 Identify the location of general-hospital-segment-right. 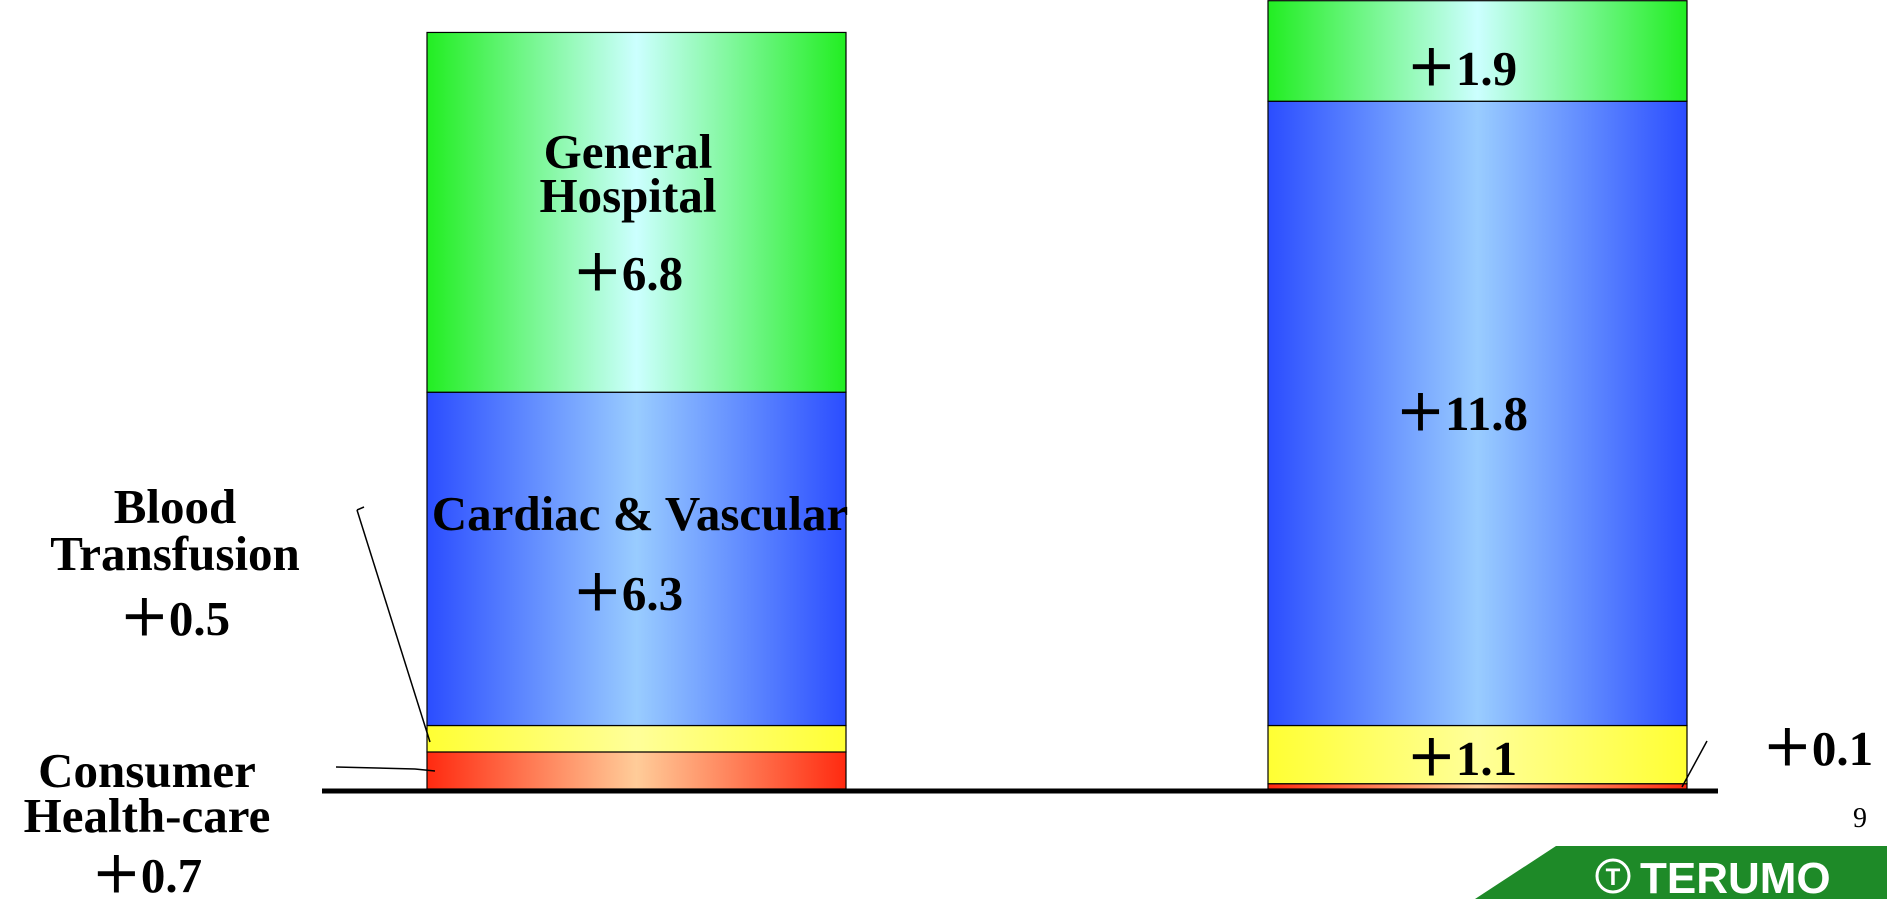
(1477, 51).